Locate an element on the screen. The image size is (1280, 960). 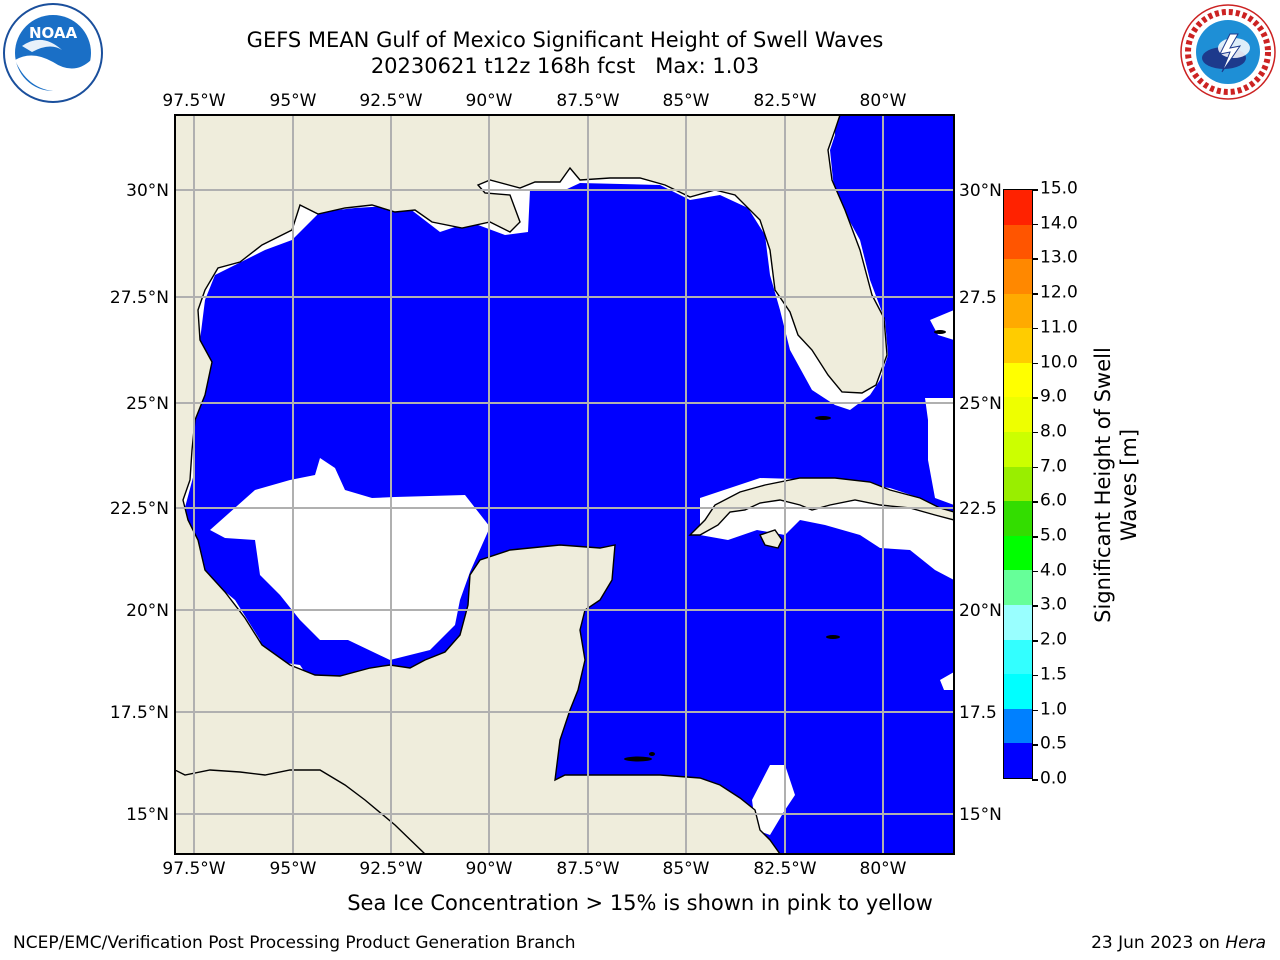
lat-label: 22.5 is located at coordinates (978, 509).